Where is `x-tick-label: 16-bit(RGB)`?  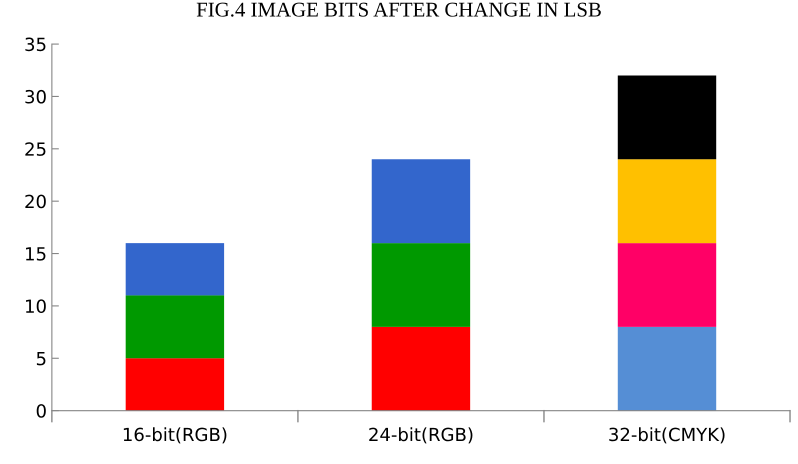
x-tick-label: 16-bit(RGB) is located at coordinates (175, 435).